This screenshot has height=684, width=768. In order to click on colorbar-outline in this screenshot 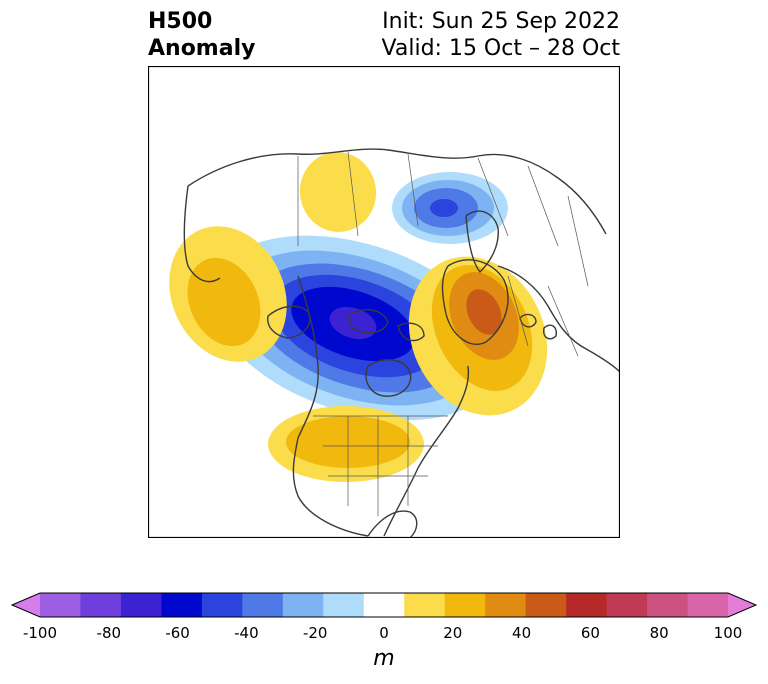, I will do `click(384, 605)`.